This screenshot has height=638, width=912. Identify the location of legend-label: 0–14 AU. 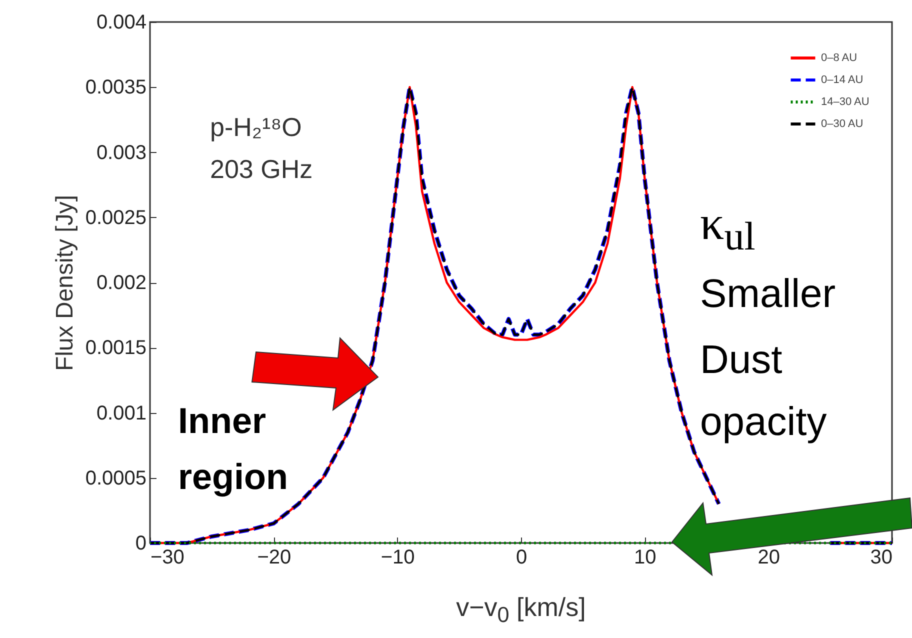
(842, 80).